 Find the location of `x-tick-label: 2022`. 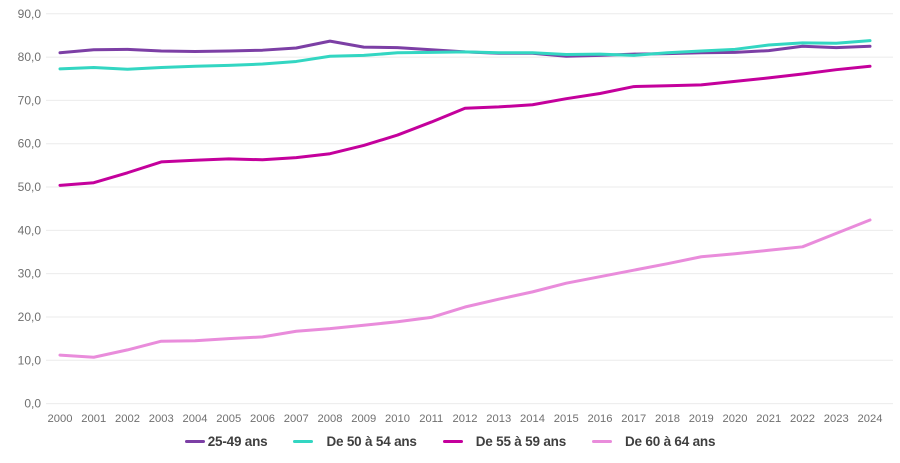

x-tick-label: 2022 is located at coordinates (802, 419).